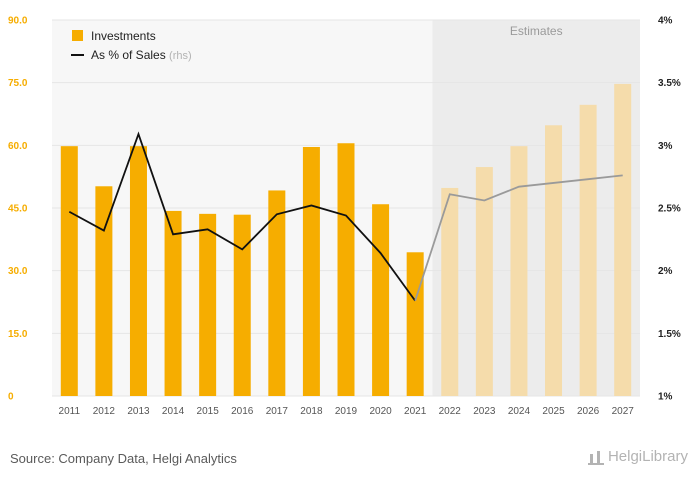 Image resolution: width=700 pixels, height=483 pixels. Describe the element at coordinates (665, 397) in the screenshot. I see `y-right-tick-label: 1%` at that location.